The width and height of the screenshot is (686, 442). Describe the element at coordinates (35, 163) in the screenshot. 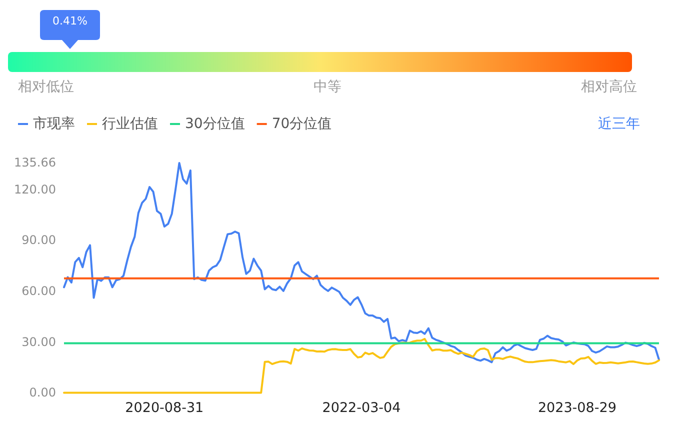

I see `y-tick-label: 135.66` at that location.